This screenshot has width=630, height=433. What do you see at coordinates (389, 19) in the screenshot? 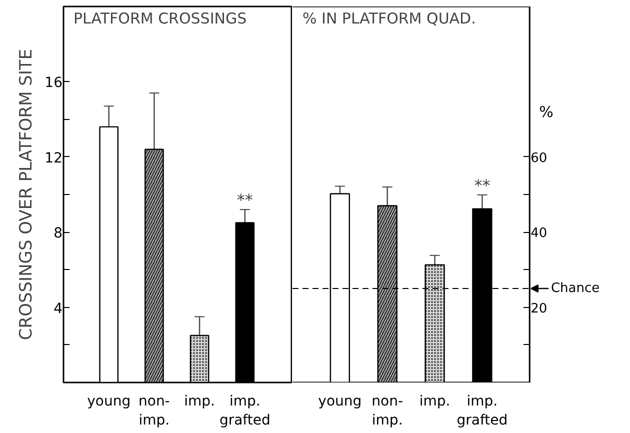
I see `chart-title: % IN PLATFORM QUAD.` at bounding box center [389, 19].